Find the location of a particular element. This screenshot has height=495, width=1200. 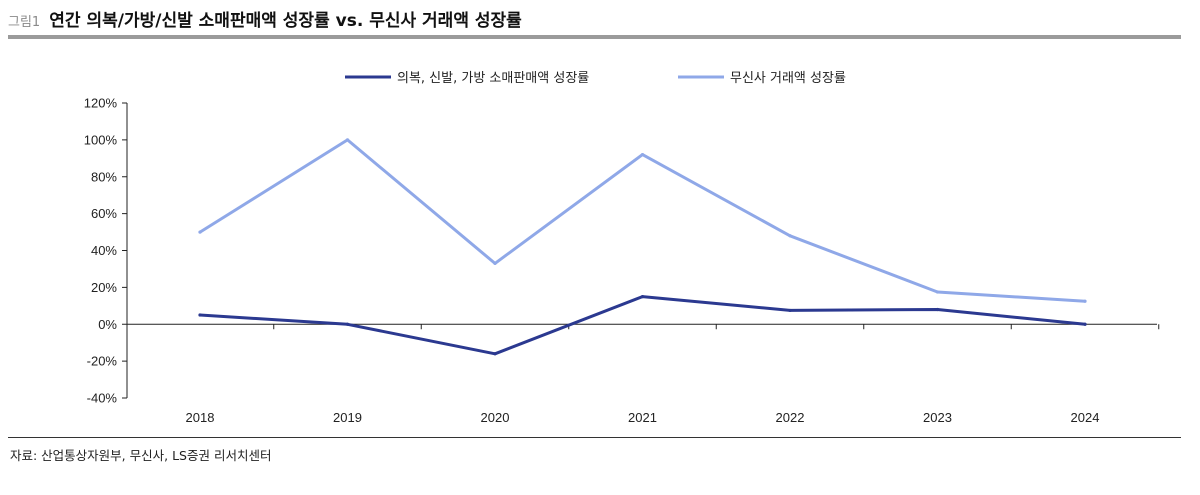

y-tick-label: 120% is located at coordinates (101, 103).